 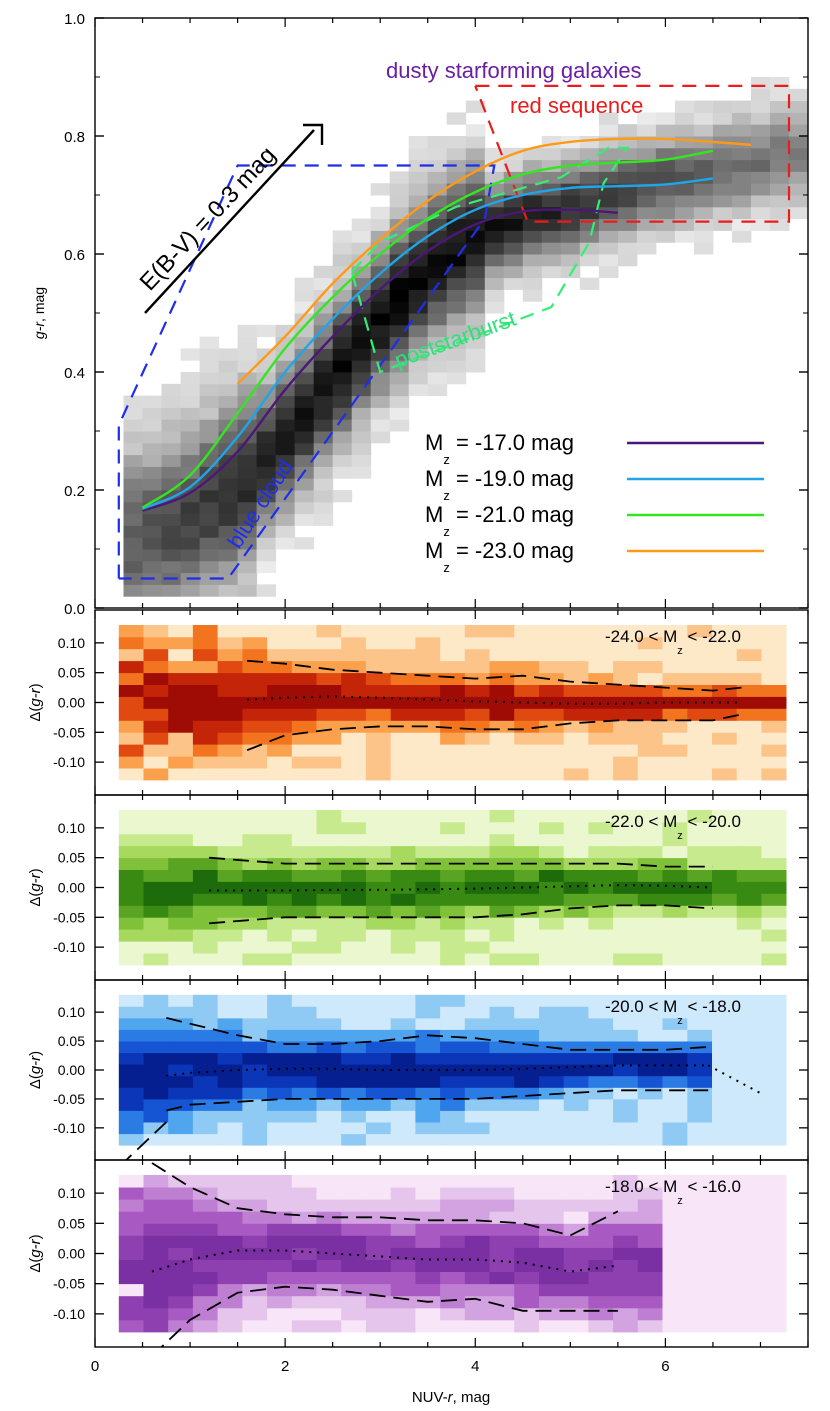 I want to click on median-line, so click(x=461, y=888).